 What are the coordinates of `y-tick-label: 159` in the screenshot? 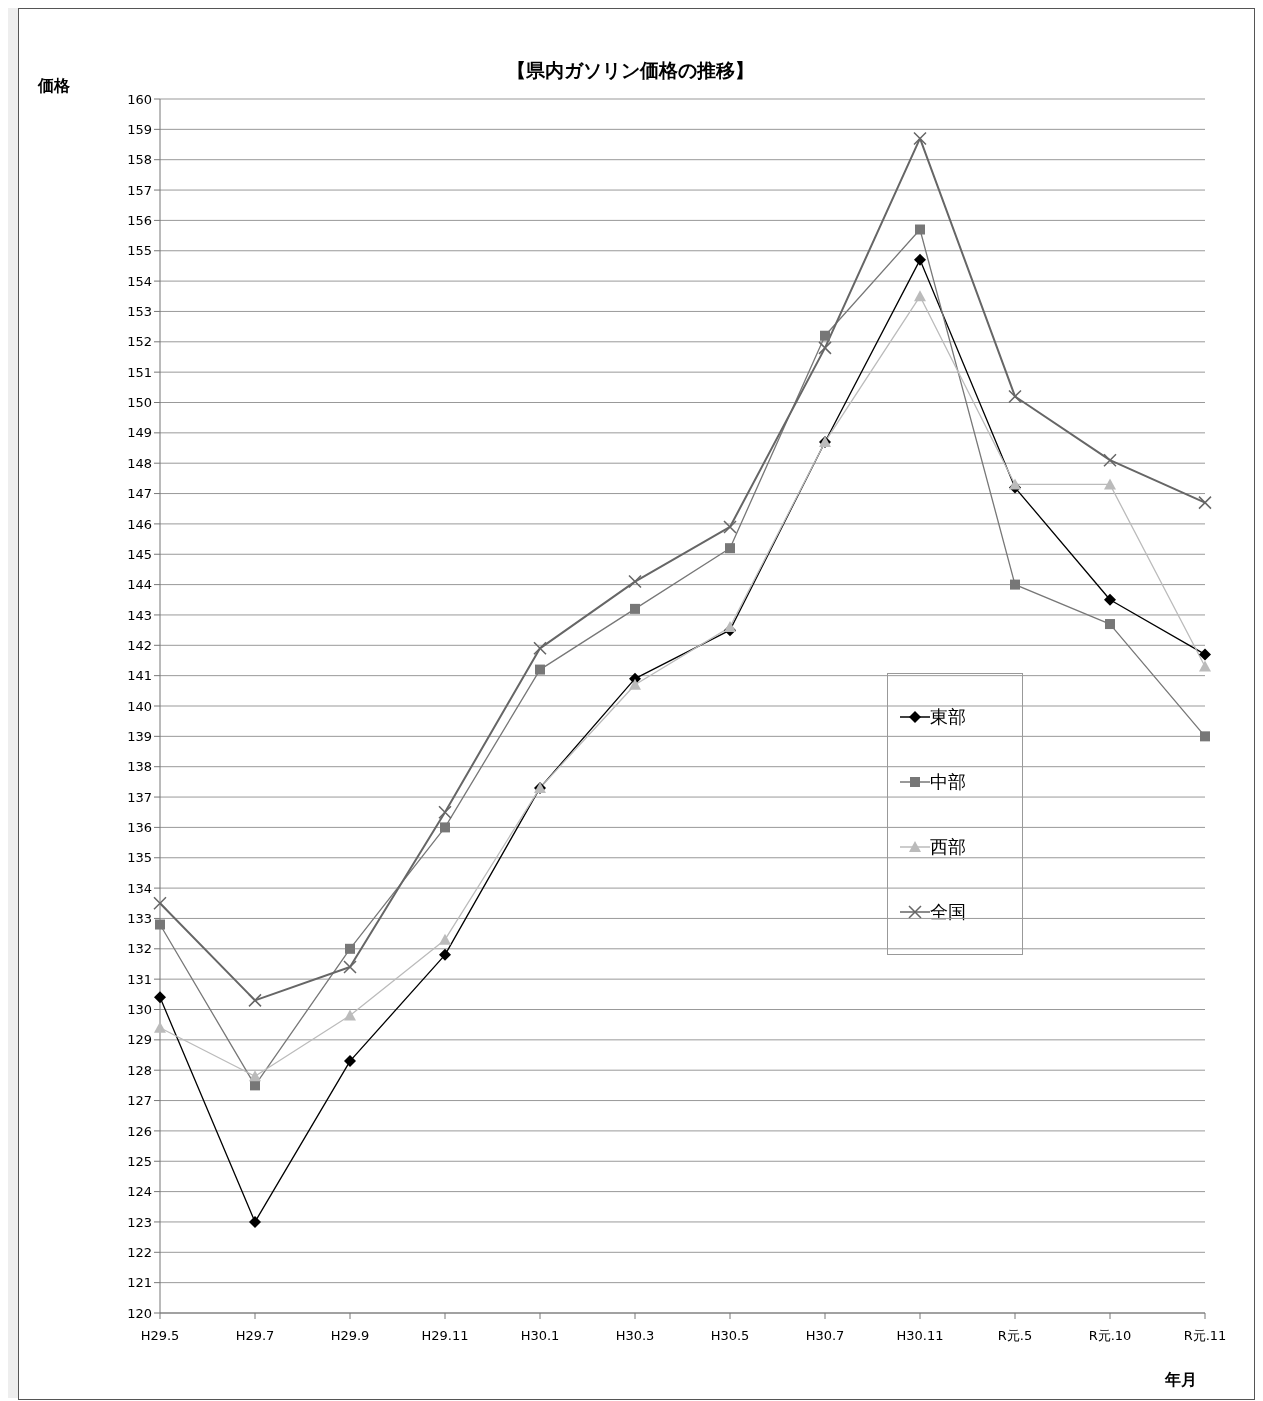 It's located at (139, 129).